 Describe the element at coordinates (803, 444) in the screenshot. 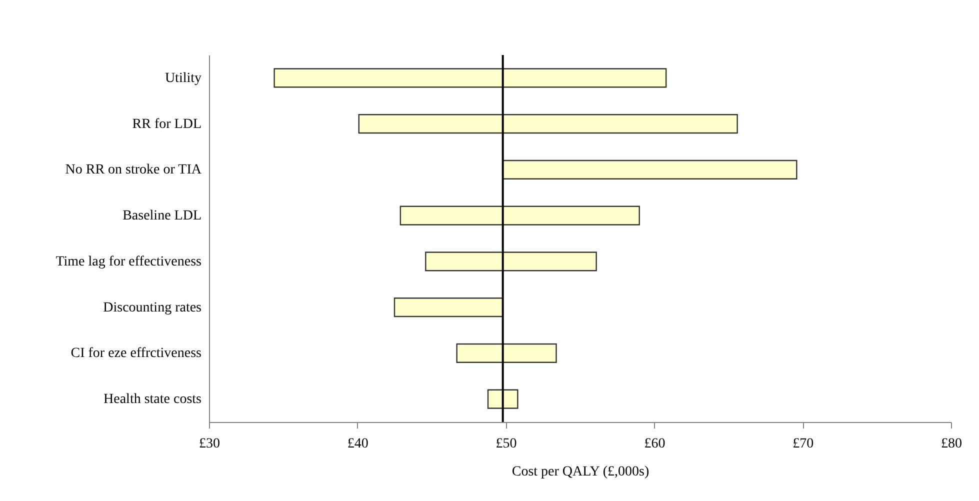

I see `x-tick-label: £70` at that location.